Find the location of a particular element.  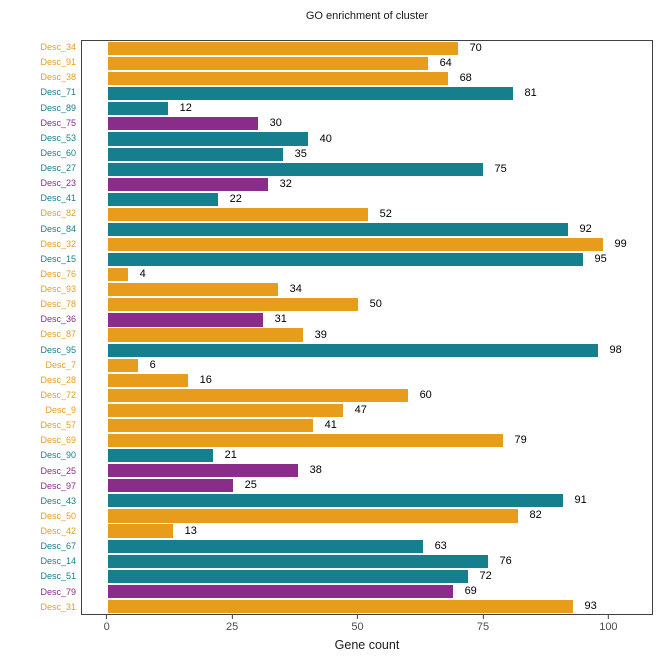

y-axis-label: Desc_38 is located at coordinates (58, 77).